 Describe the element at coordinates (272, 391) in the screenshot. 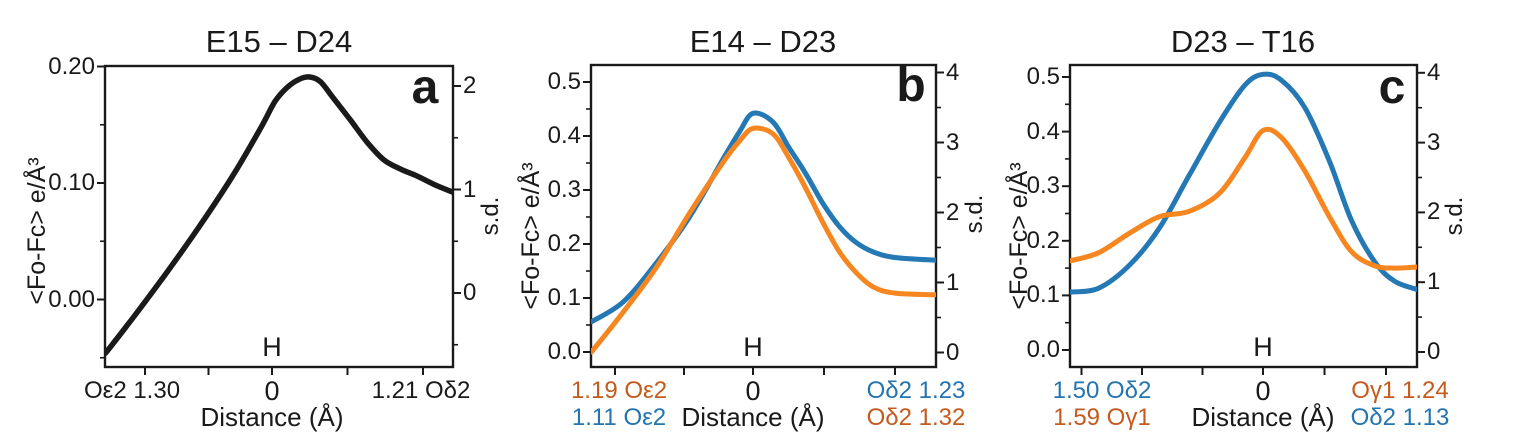

I see `panel-a-xtick-zero: 0` at that location.